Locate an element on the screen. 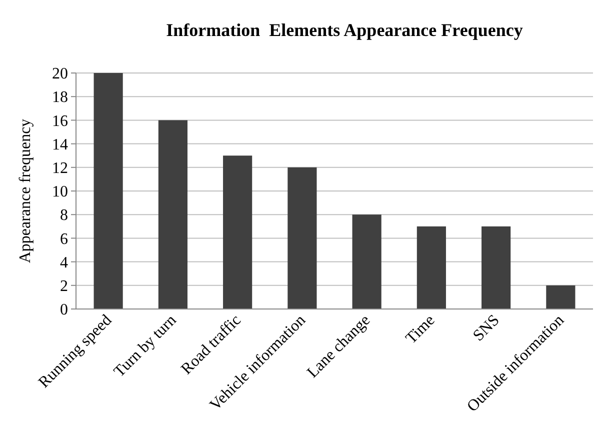 This screenshot has width=601, height=441. y-tick-label: 10 is located at coordinates (60, 192).